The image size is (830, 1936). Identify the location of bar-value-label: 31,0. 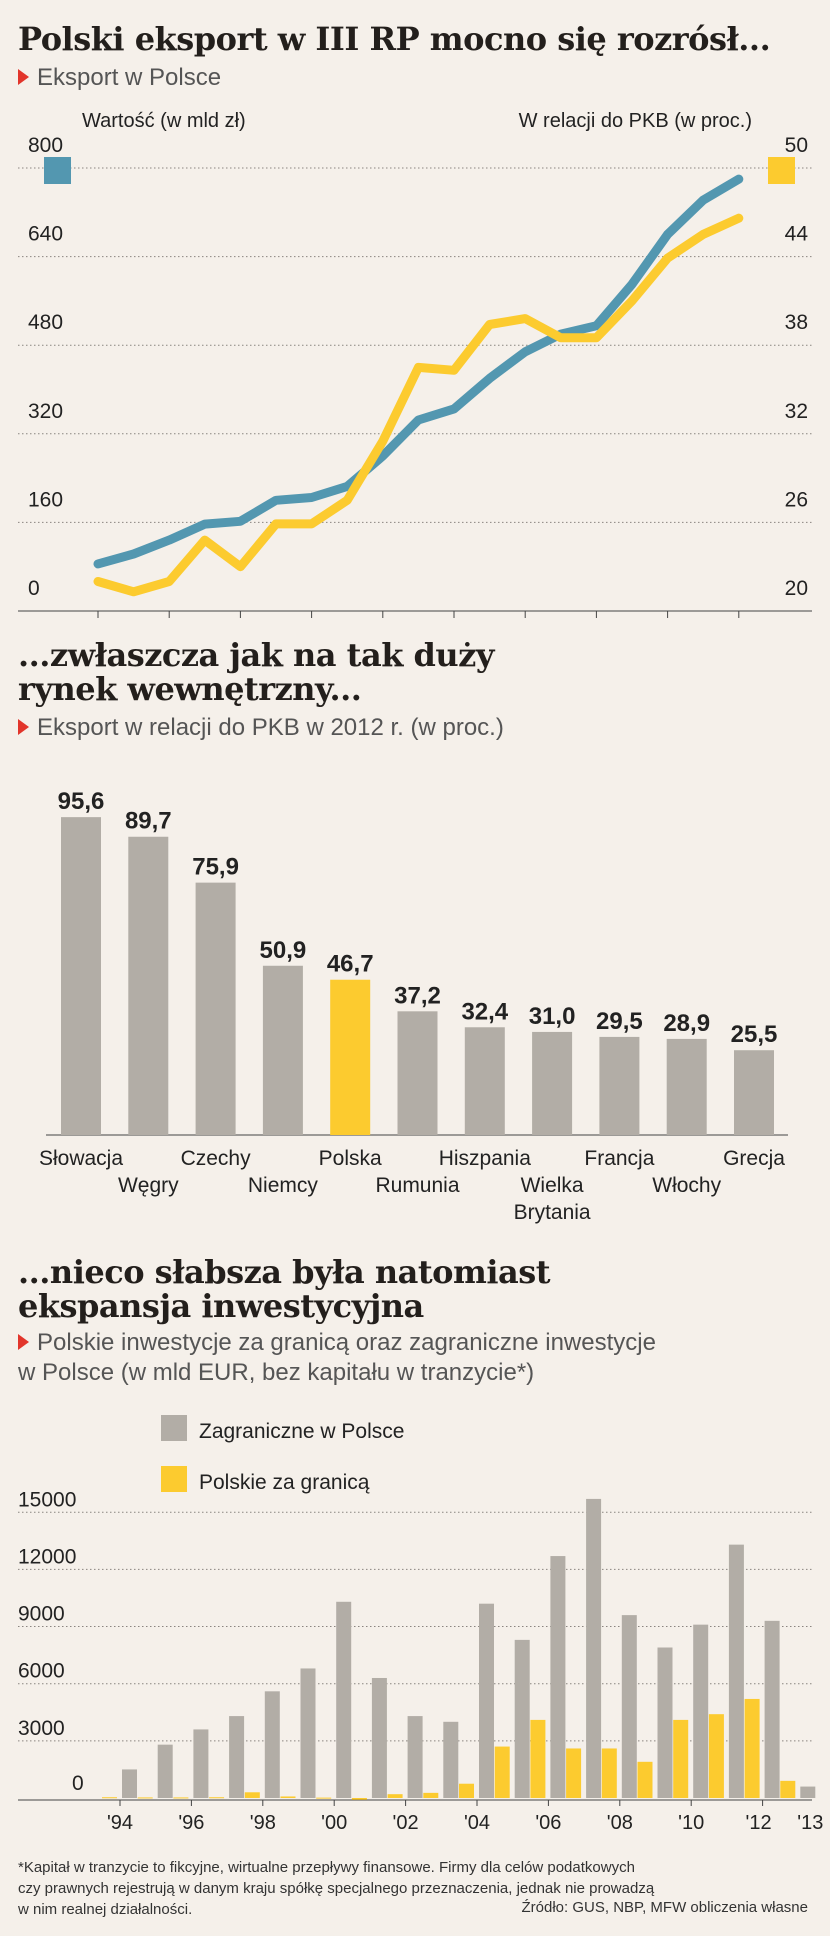
(552, 1016).